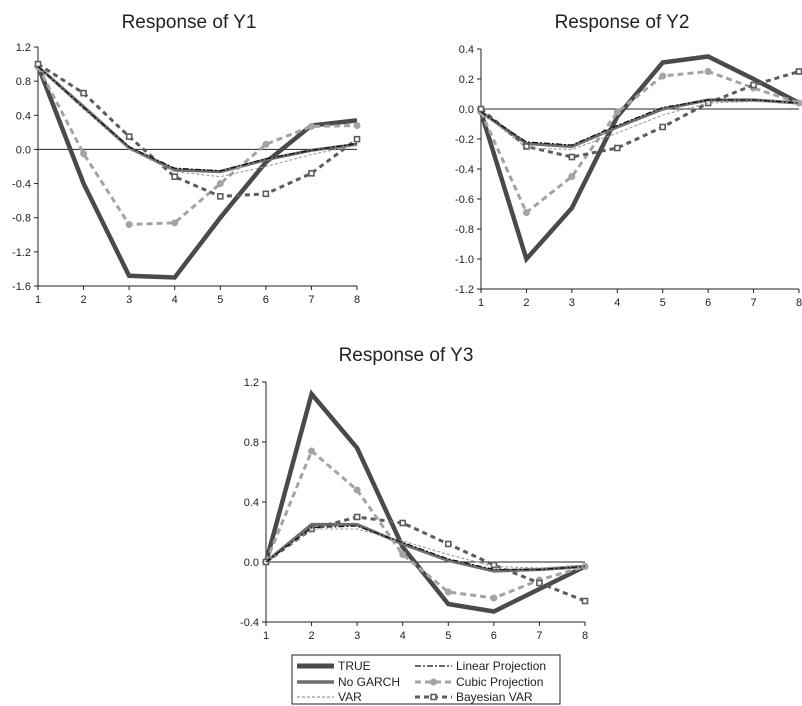  Describe the element at coordinates (464, 140) in the screenshot. I see `y-tick-label: -0.2` at that location.